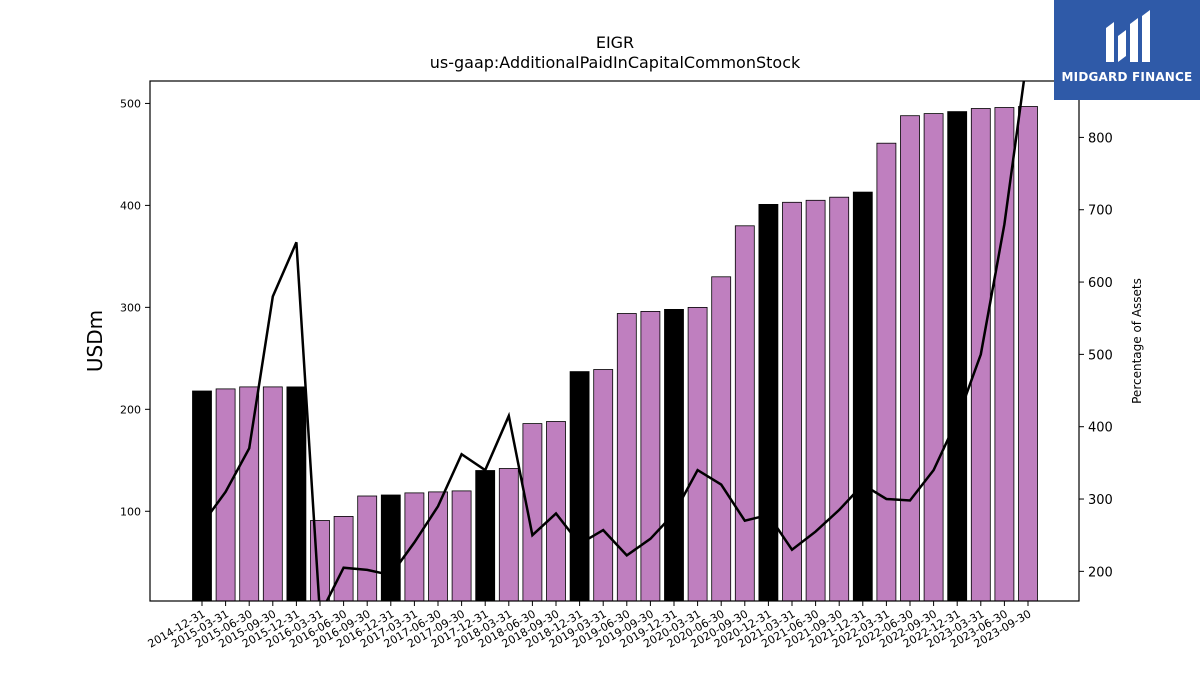 The height and width of the screenshot is (675, 1200). Describe the element at coordinates (95, 341) in the screenshot. I see `y-axis-label: USDm` at that location.